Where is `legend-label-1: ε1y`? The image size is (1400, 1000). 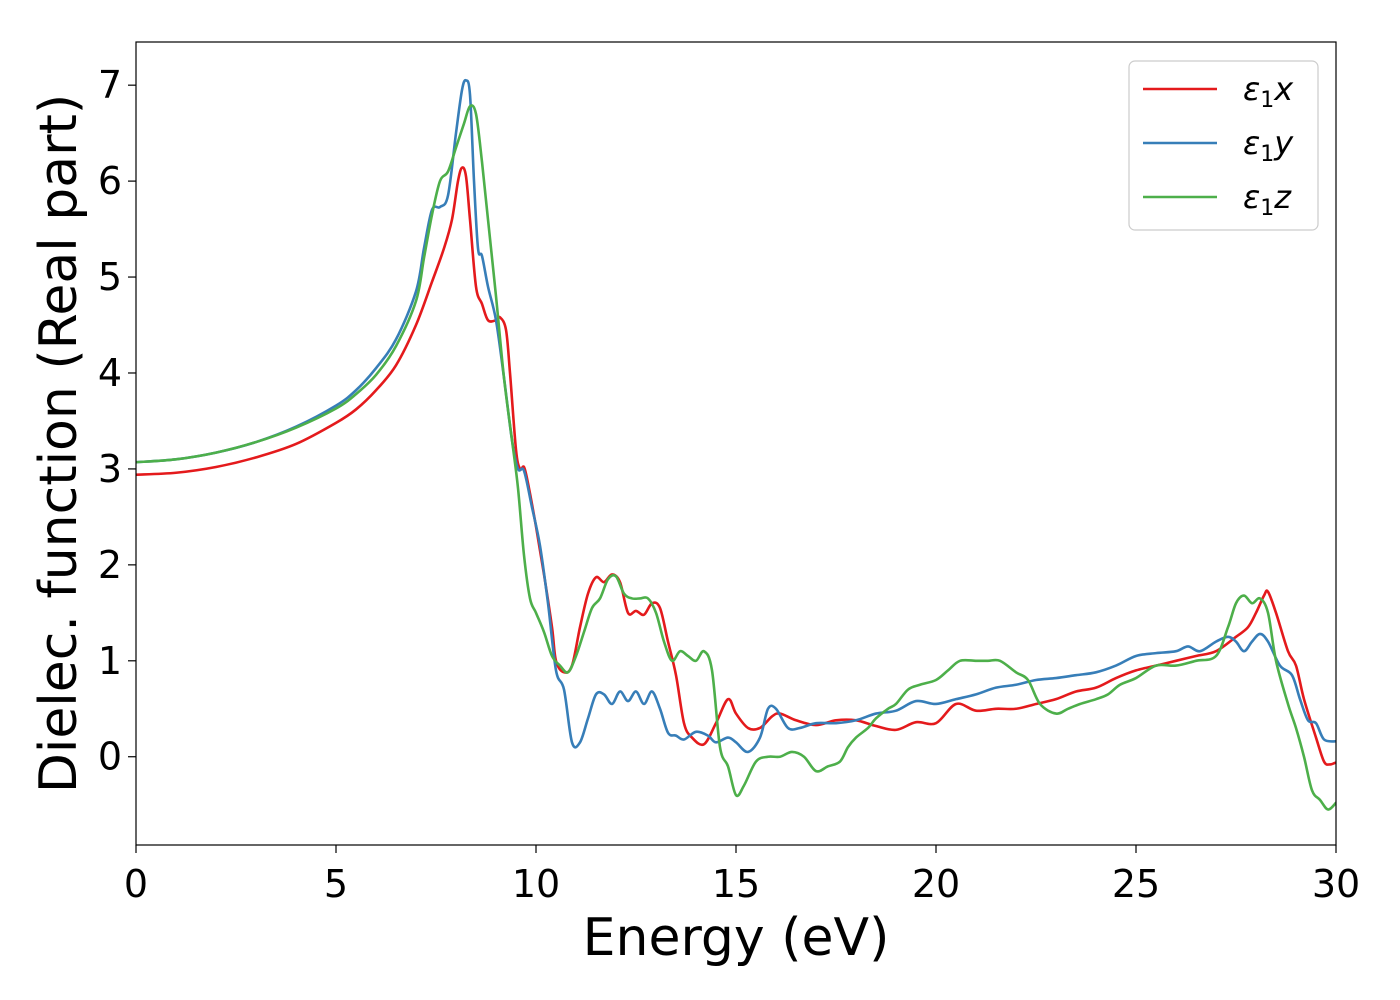
legend-label-1: ε1y is located at coordinates (1268, 145).